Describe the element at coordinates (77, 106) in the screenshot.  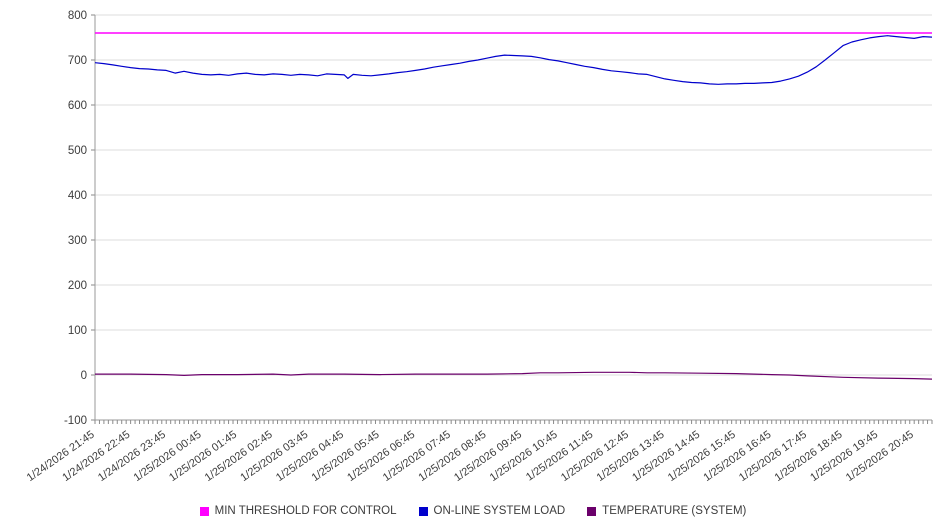
I see `y-tick-label: 600` at that location.